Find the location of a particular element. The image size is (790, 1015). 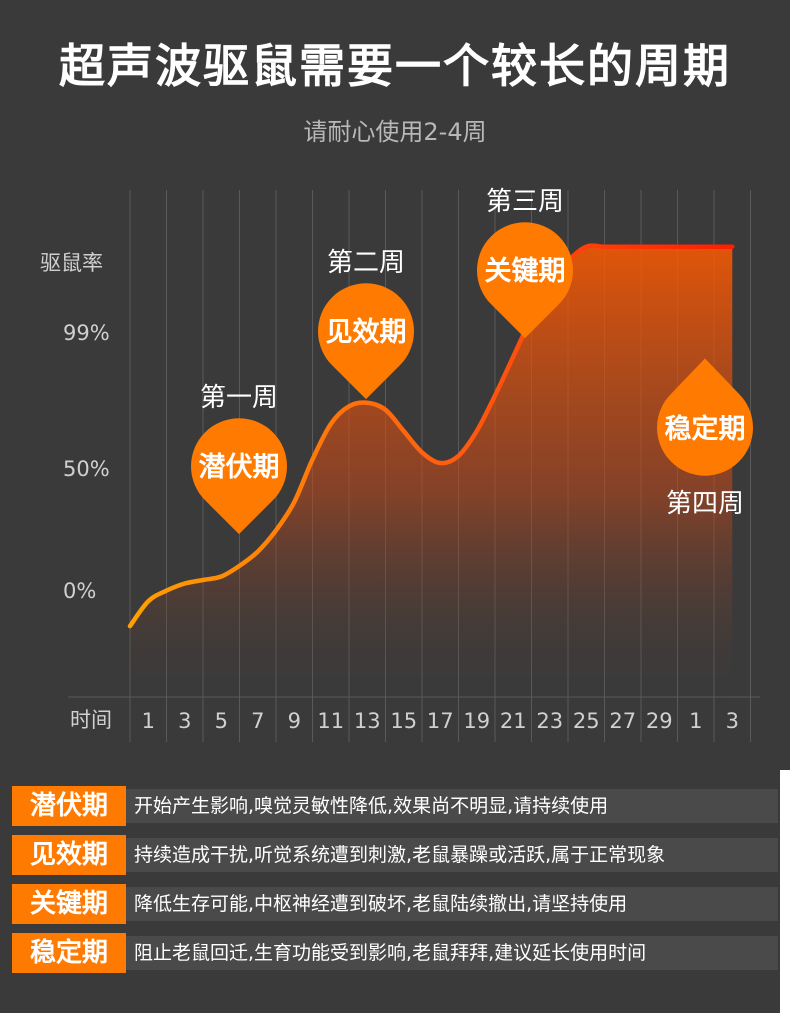

phase-critical-label: 关键期 is located at coordinates (525, 271).